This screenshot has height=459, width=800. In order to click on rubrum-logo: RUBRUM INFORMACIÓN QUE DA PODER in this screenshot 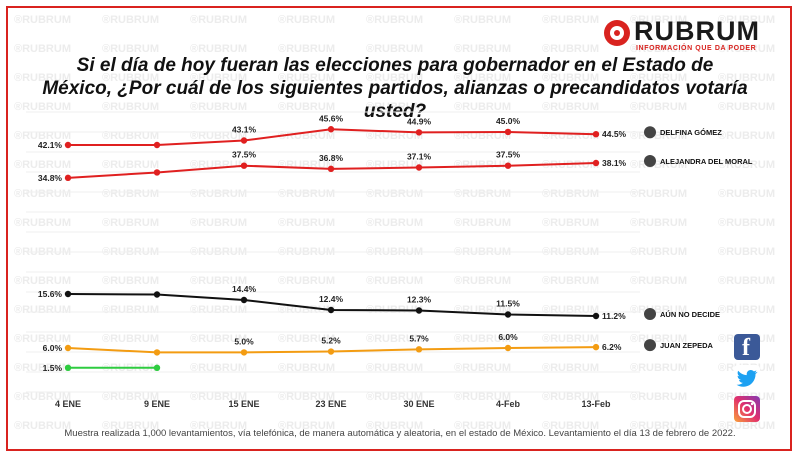, I will do `click(694, 36)`.